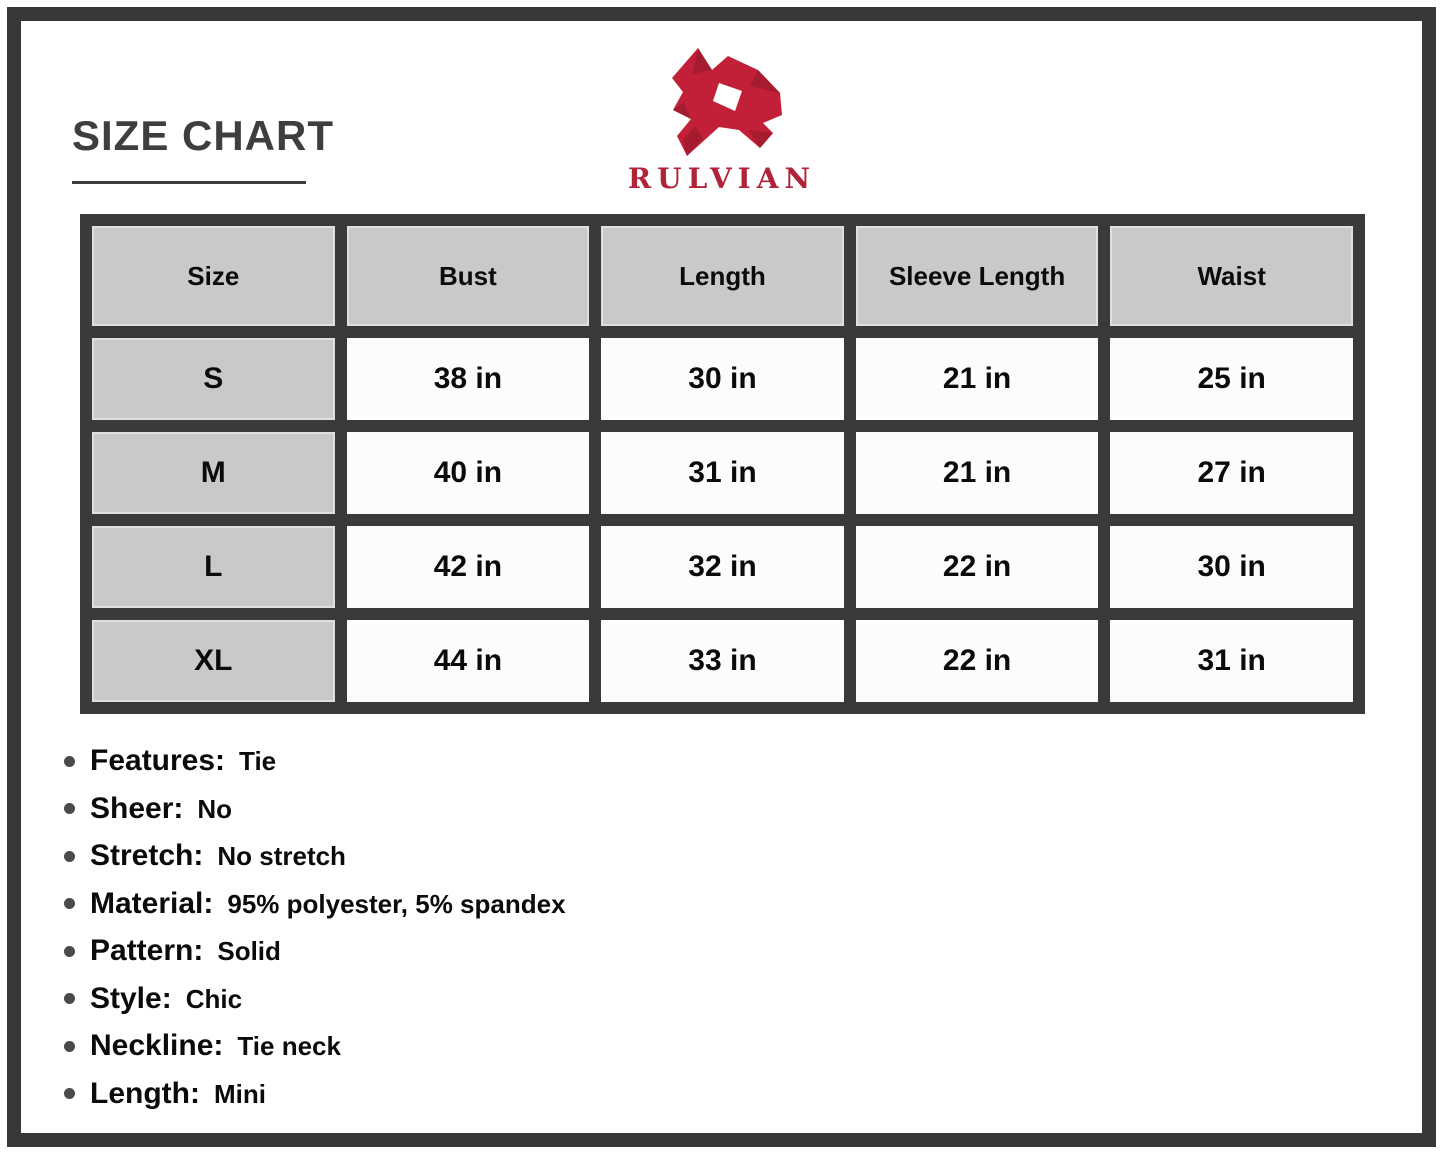 The height and width of the screenshot is (1156, 1445). What do you see at coordinates (468, 661) in the screenshot?
I see `bust-value: 44 in` at bounding box center [468, 661].